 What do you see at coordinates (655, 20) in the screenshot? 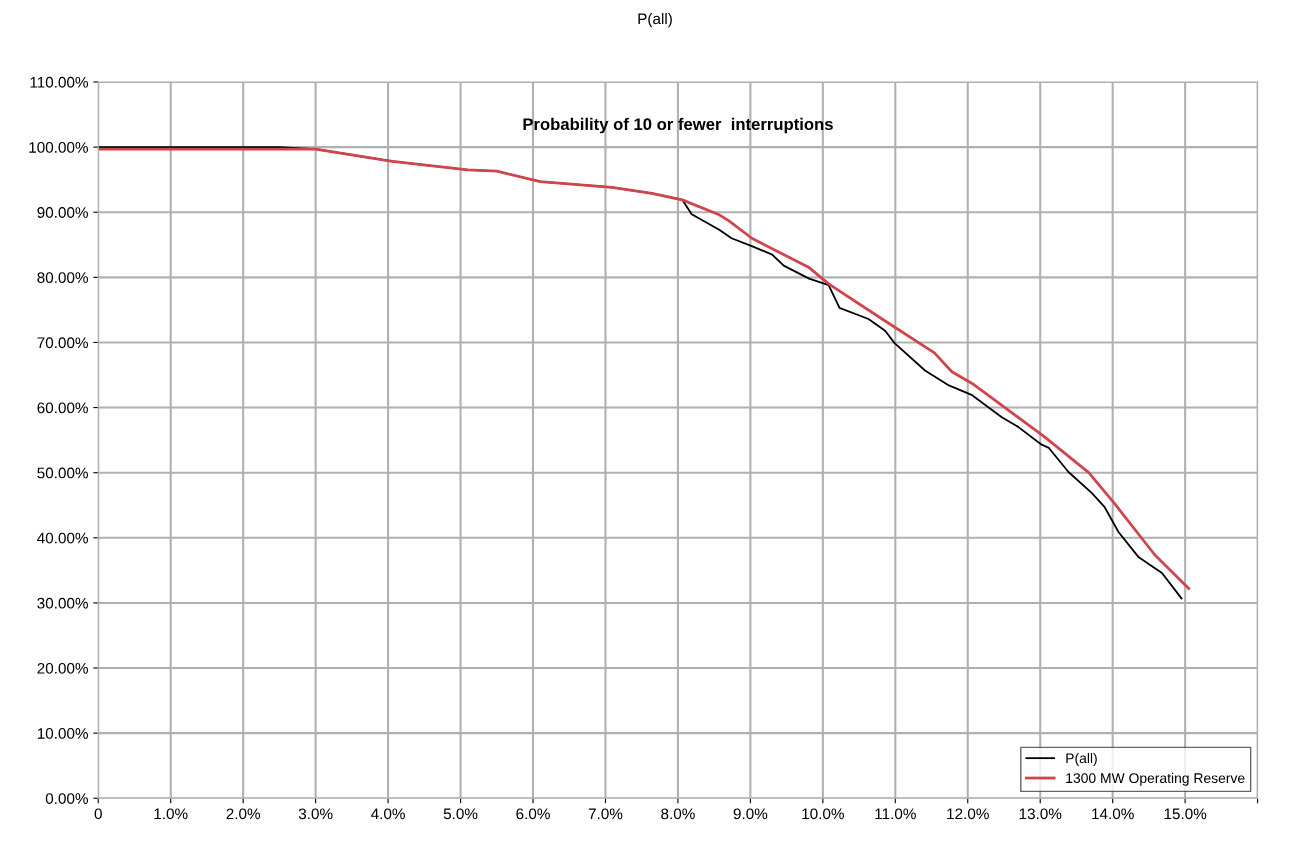
I see `chart-title: P(all)` at bounding box center [655, 20].